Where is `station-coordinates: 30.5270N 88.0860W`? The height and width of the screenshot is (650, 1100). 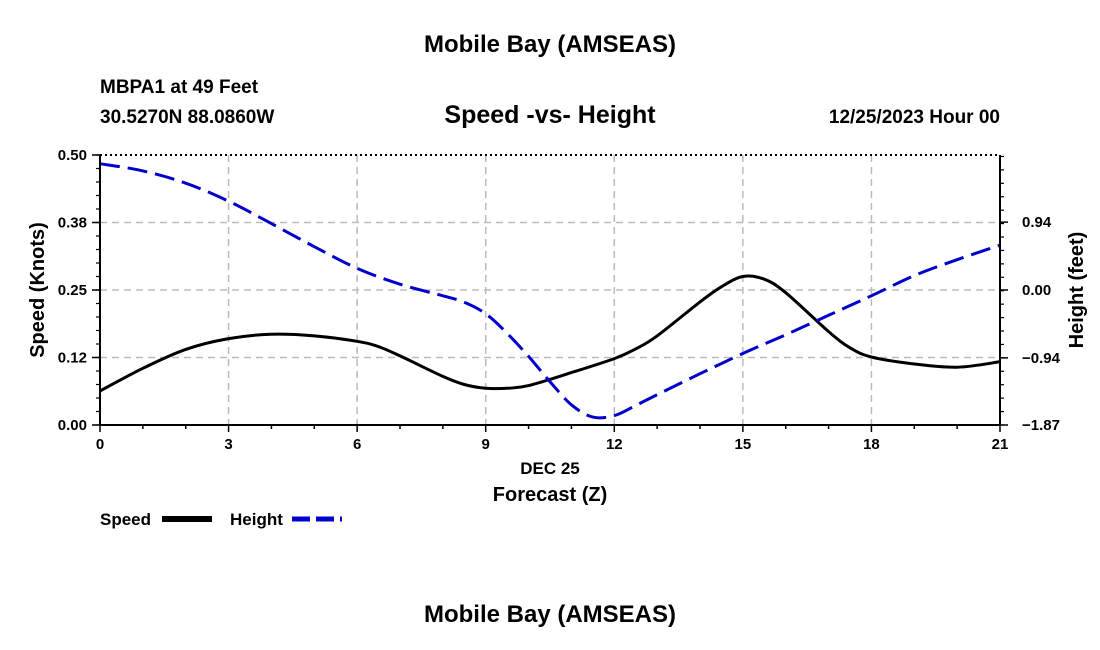
station-coordinates: 30.5270N 88.0860W is located at coordinates (187, 117).